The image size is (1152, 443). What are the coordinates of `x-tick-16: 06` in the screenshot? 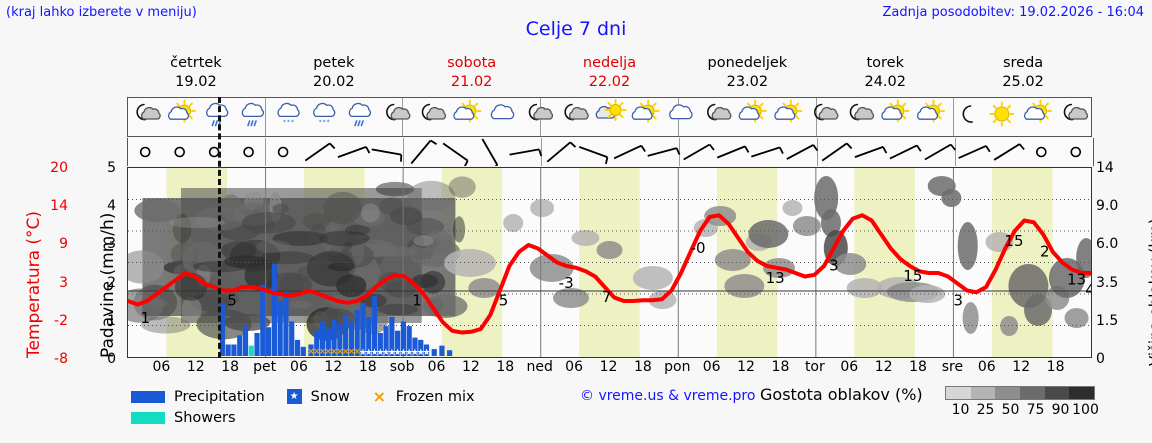 It's located at (711, 367).